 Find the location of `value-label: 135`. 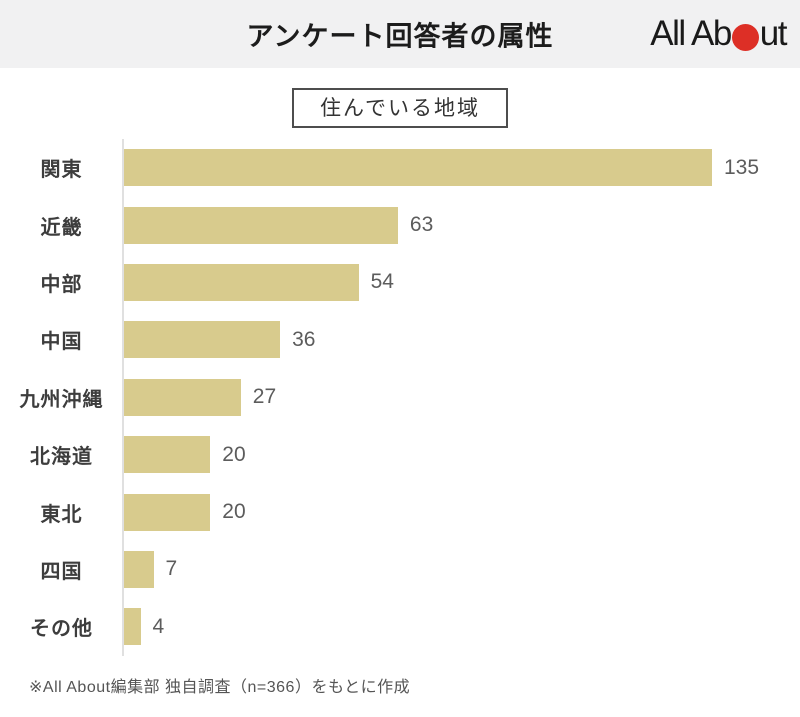

value-label: 135 is located at coordinates (742, 167).